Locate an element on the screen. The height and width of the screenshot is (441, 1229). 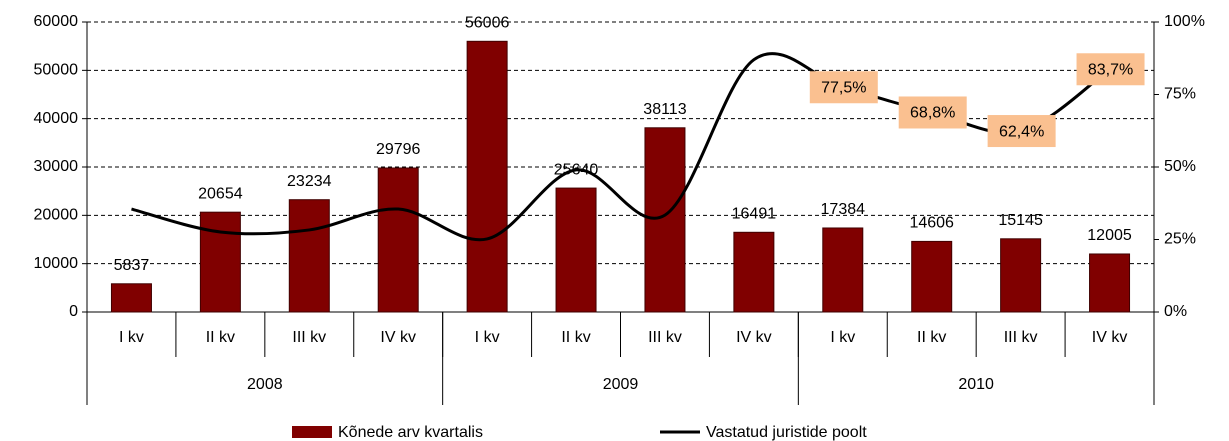
y-tick-label: 0 is located at coordinates (73, 311).